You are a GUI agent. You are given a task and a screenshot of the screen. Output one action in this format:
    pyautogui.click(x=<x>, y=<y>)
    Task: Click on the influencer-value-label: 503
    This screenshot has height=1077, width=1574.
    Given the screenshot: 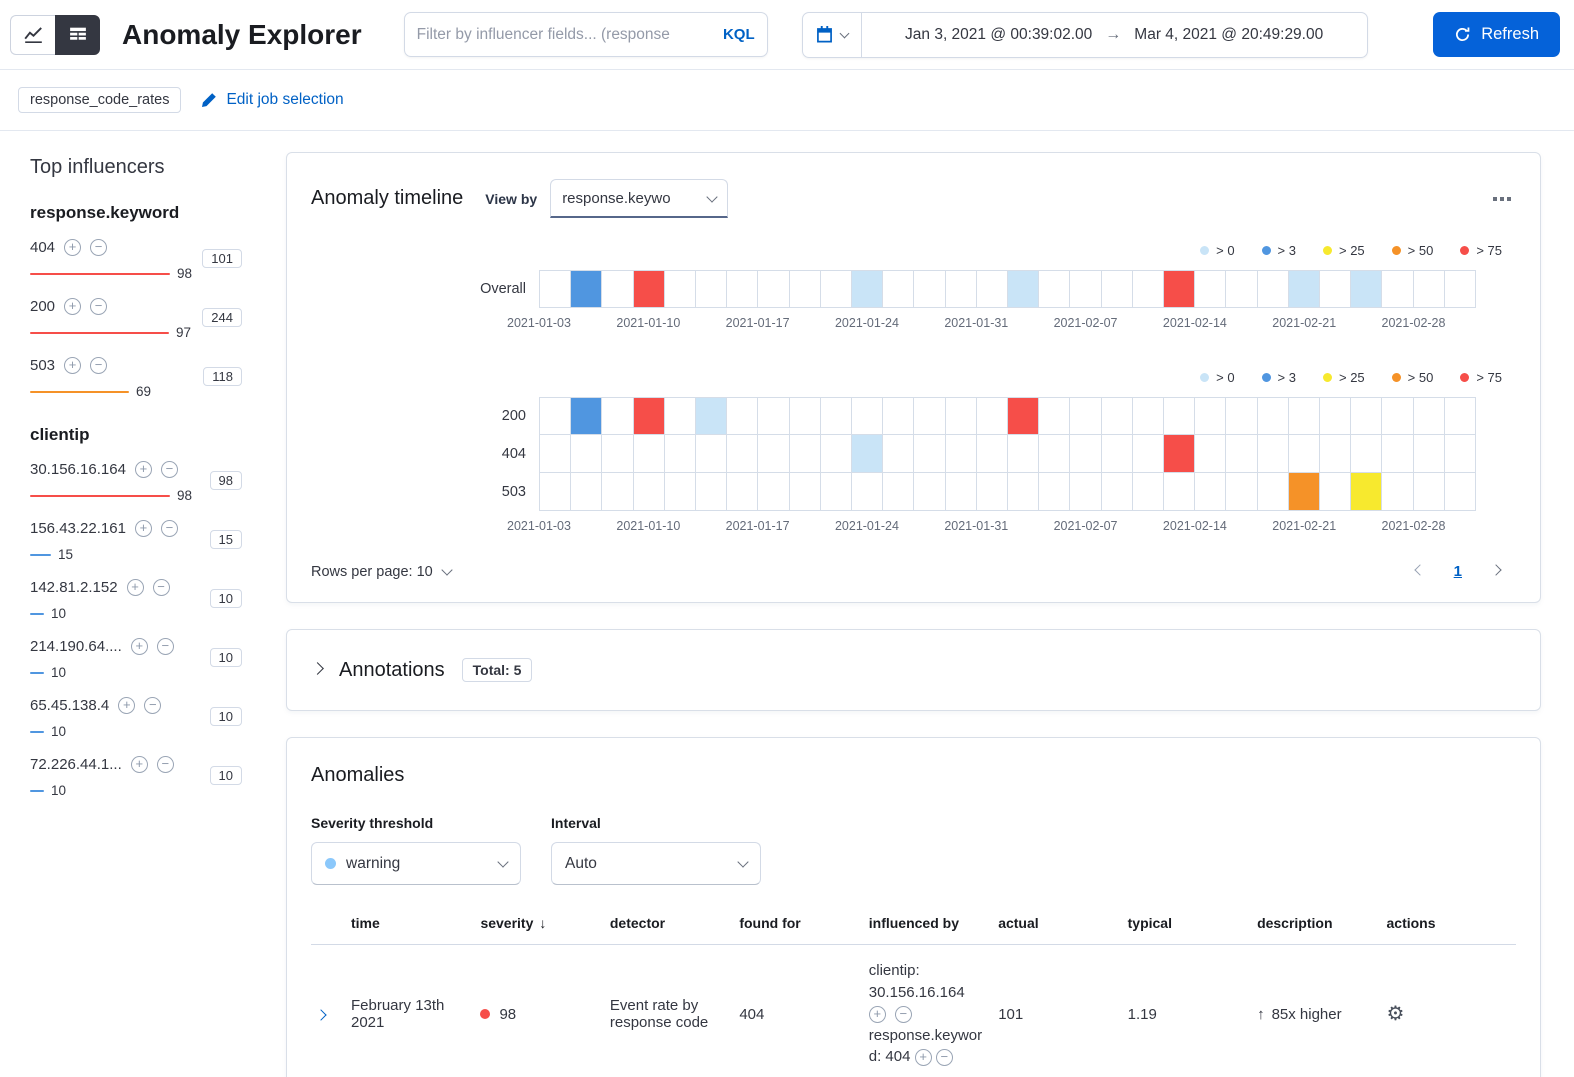 What is the action you would take?
    pyautogui.click(x=43, y=365)
    